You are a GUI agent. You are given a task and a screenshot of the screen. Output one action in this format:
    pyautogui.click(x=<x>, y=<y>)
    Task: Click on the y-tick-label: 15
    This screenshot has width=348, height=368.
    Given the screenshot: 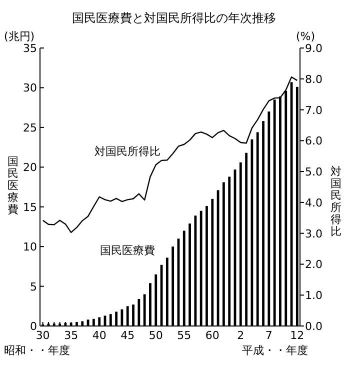 What is the action you would take?
    pyautogui.click(x=30, y=207)
    